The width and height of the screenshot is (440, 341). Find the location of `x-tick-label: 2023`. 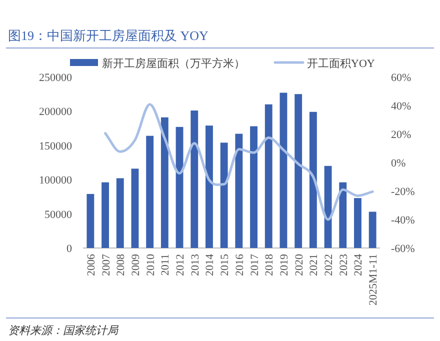

x-tick-label: 2023 is located at coordinates (344, 265).